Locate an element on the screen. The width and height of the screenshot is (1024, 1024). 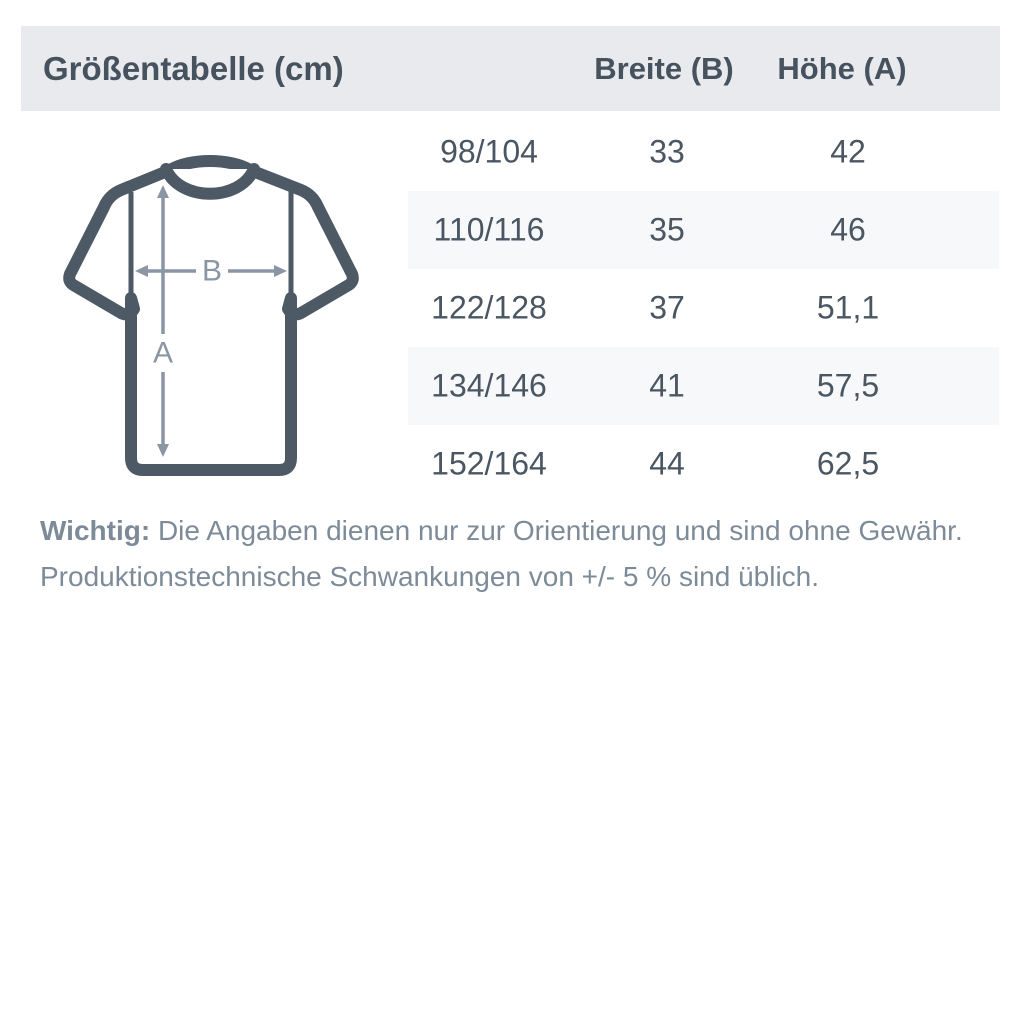
height-arrowhead-top is located at coordinates (163, 191).